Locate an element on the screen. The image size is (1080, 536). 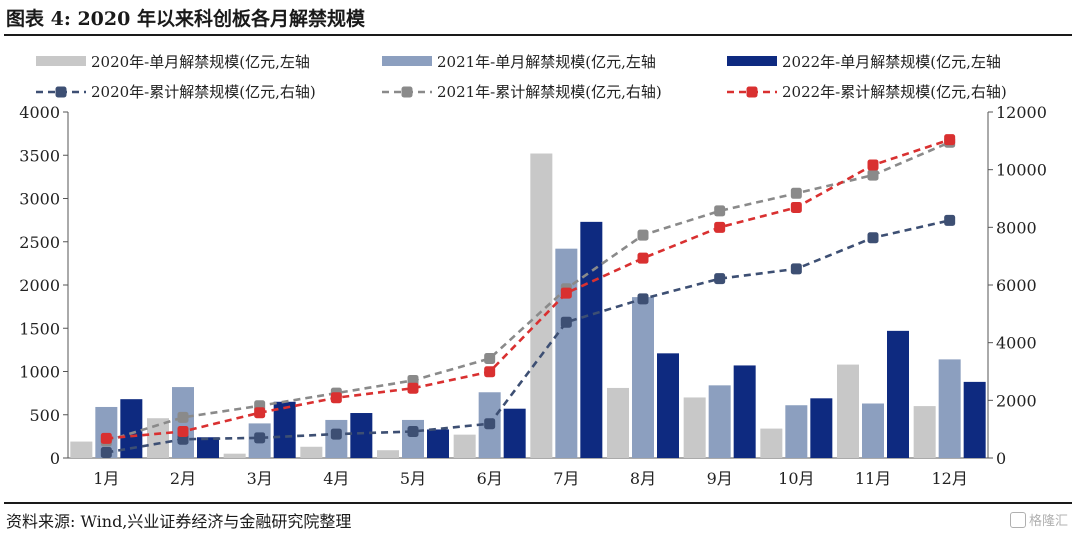
right-tick-label: 4000 is located at coordinates (1016, 343).